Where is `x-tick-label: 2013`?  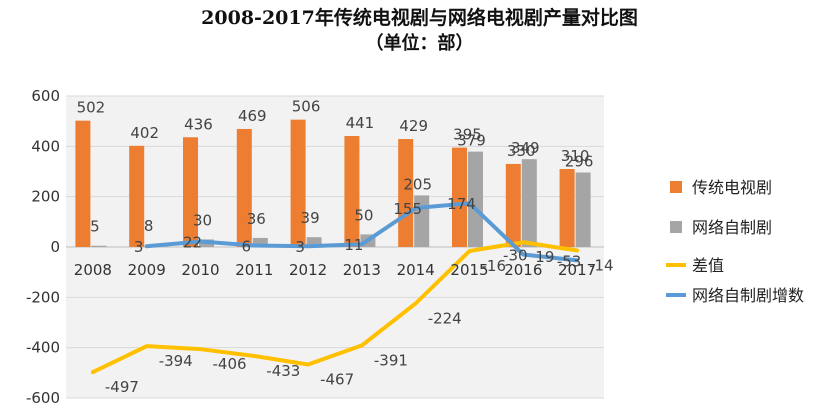 x-tick-label: 2013 is located at coordinates (362, 270).